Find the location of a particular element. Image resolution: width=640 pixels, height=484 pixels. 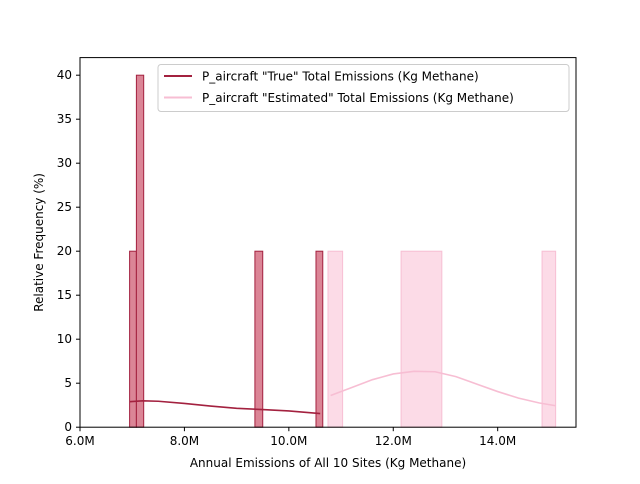

x-tick-label-4: 14.0M is located at coordinates (497, 441).